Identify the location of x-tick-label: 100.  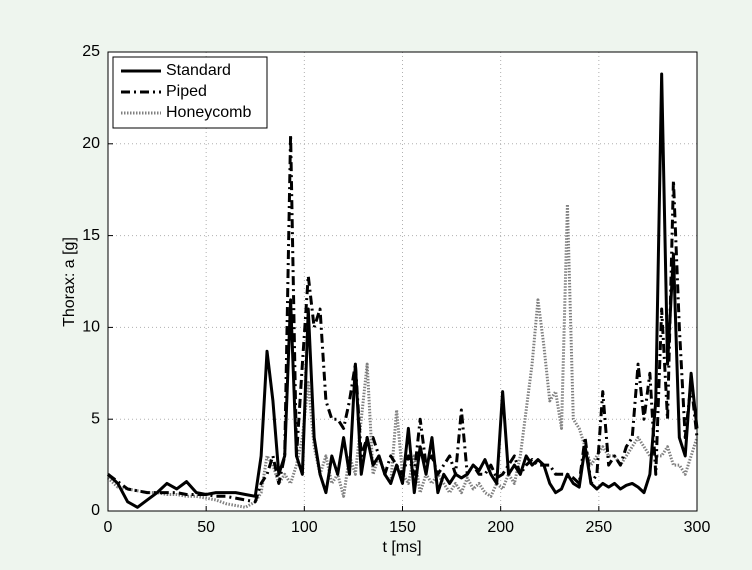
(304, 527).